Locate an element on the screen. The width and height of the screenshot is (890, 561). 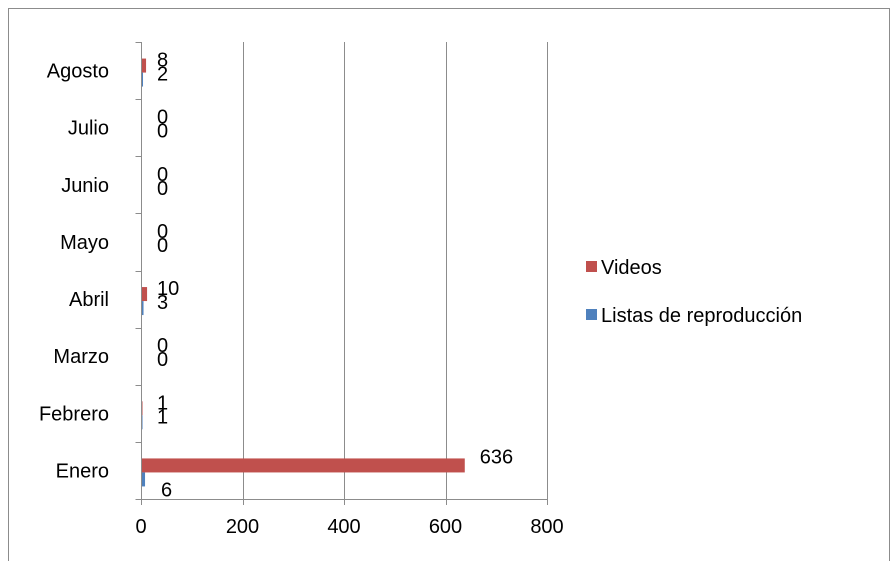
x-tick-label: 800 is located at coordinates (546, 527).